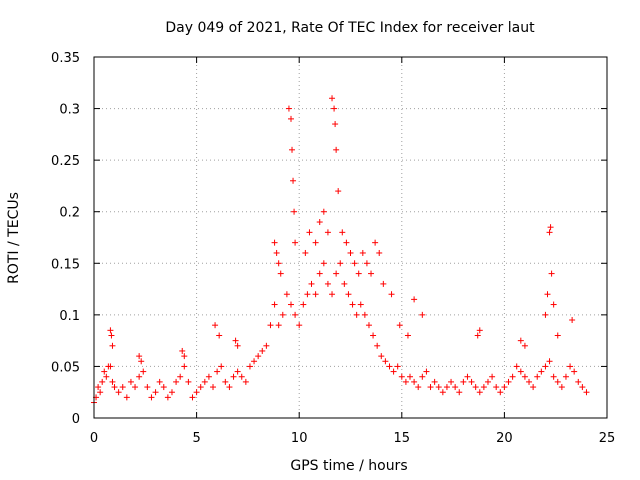 The height and width of the screenshot is (480, 640). What do you see at coordinates (65, 264) in the screenshot?
I see `y-tick-label: 0.15` at bounding box center [65, 264].